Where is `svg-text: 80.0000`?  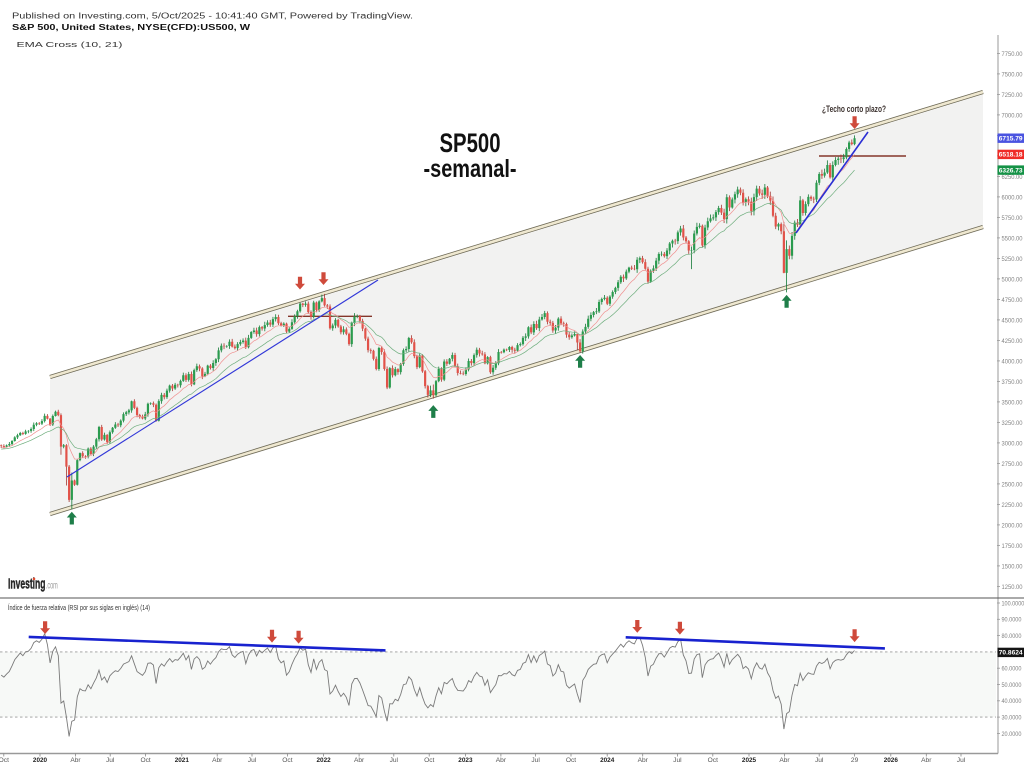 svg-text: 80.0000 is located at coordinates (1012, 636).